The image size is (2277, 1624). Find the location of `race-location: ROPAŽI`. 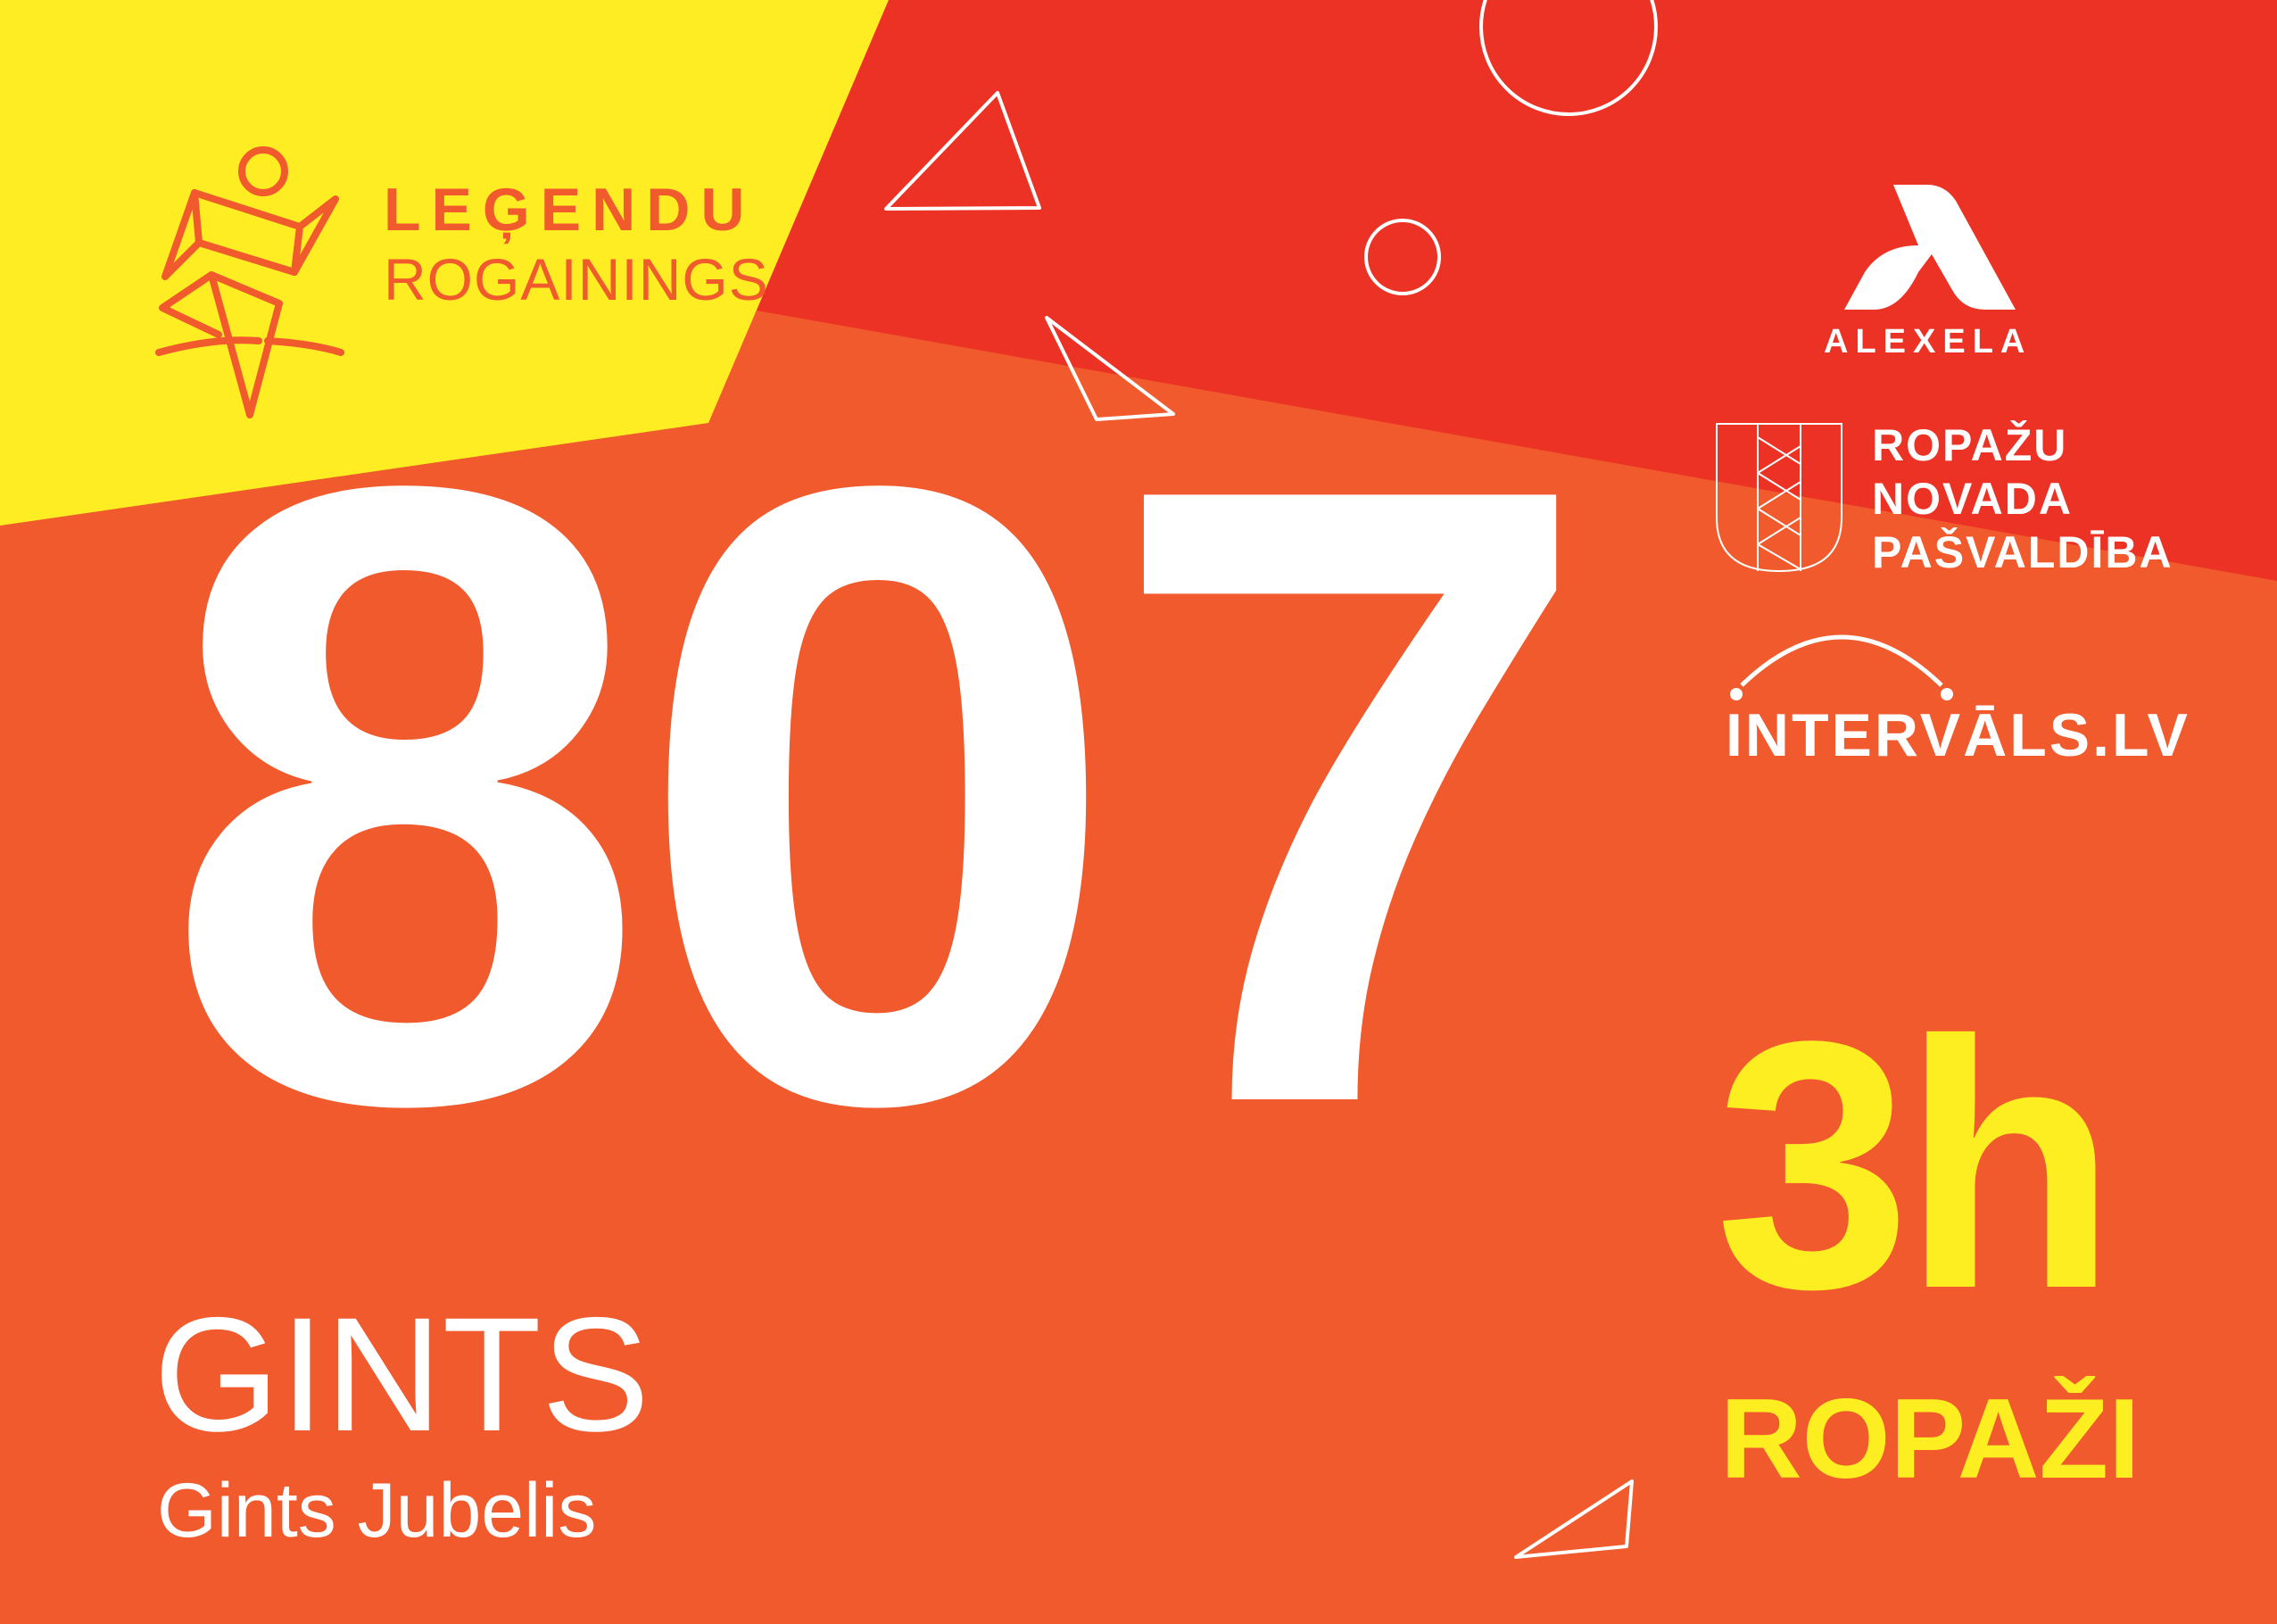

race-location: ROPAŽI is located at coordinates (1930, 1438).